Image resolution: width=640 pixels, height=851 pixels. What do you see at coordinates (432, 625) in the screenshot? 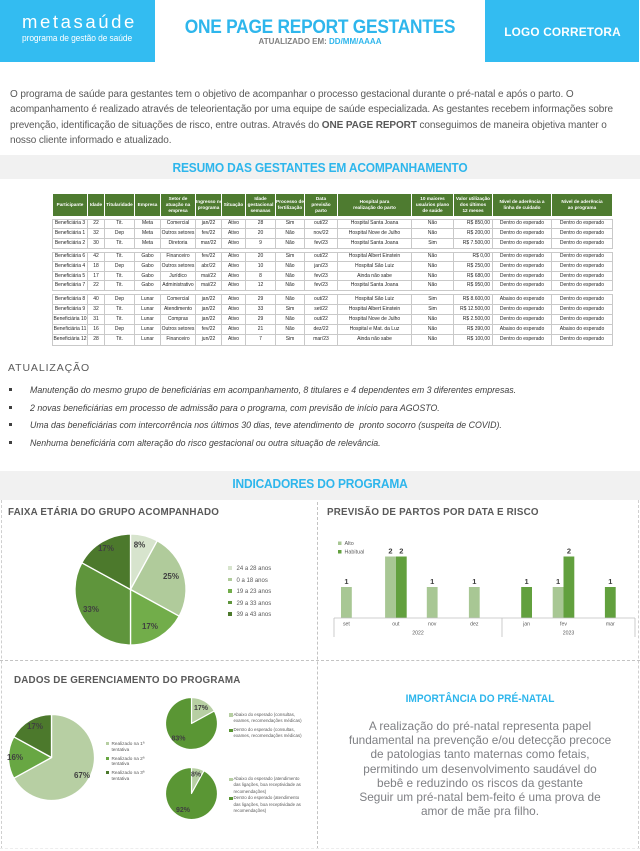
I see `svg-text: nov` at bounding box center [432, 625].